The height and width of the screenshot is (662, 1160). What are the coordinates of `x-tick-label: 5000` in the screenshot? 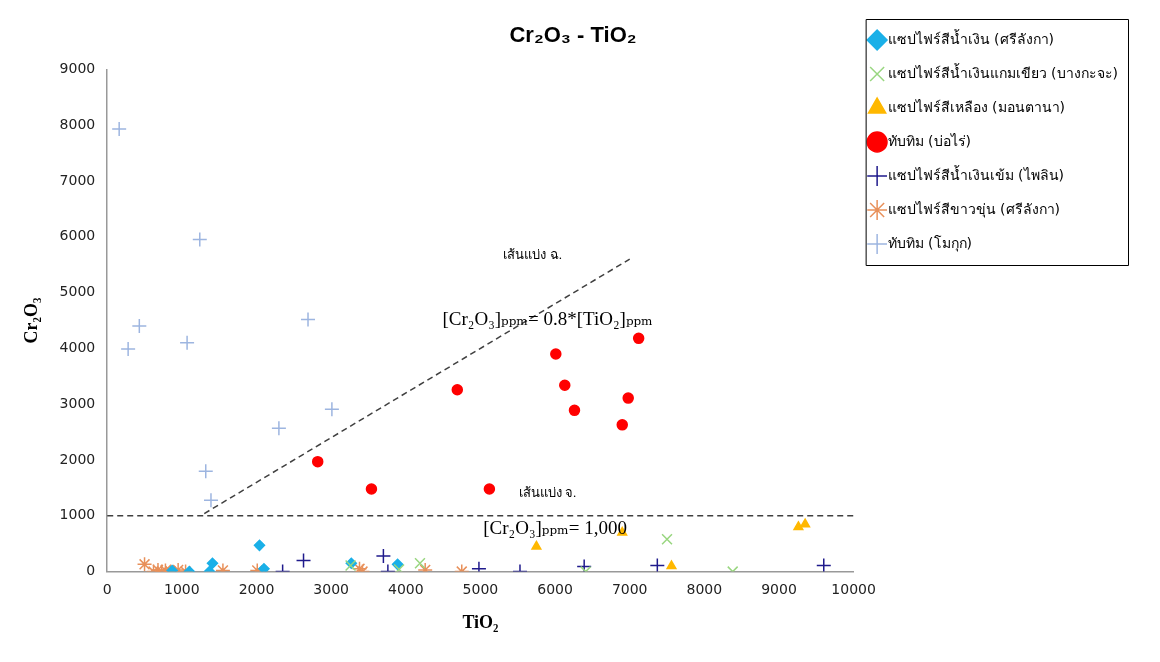 It's located at (480, 588).